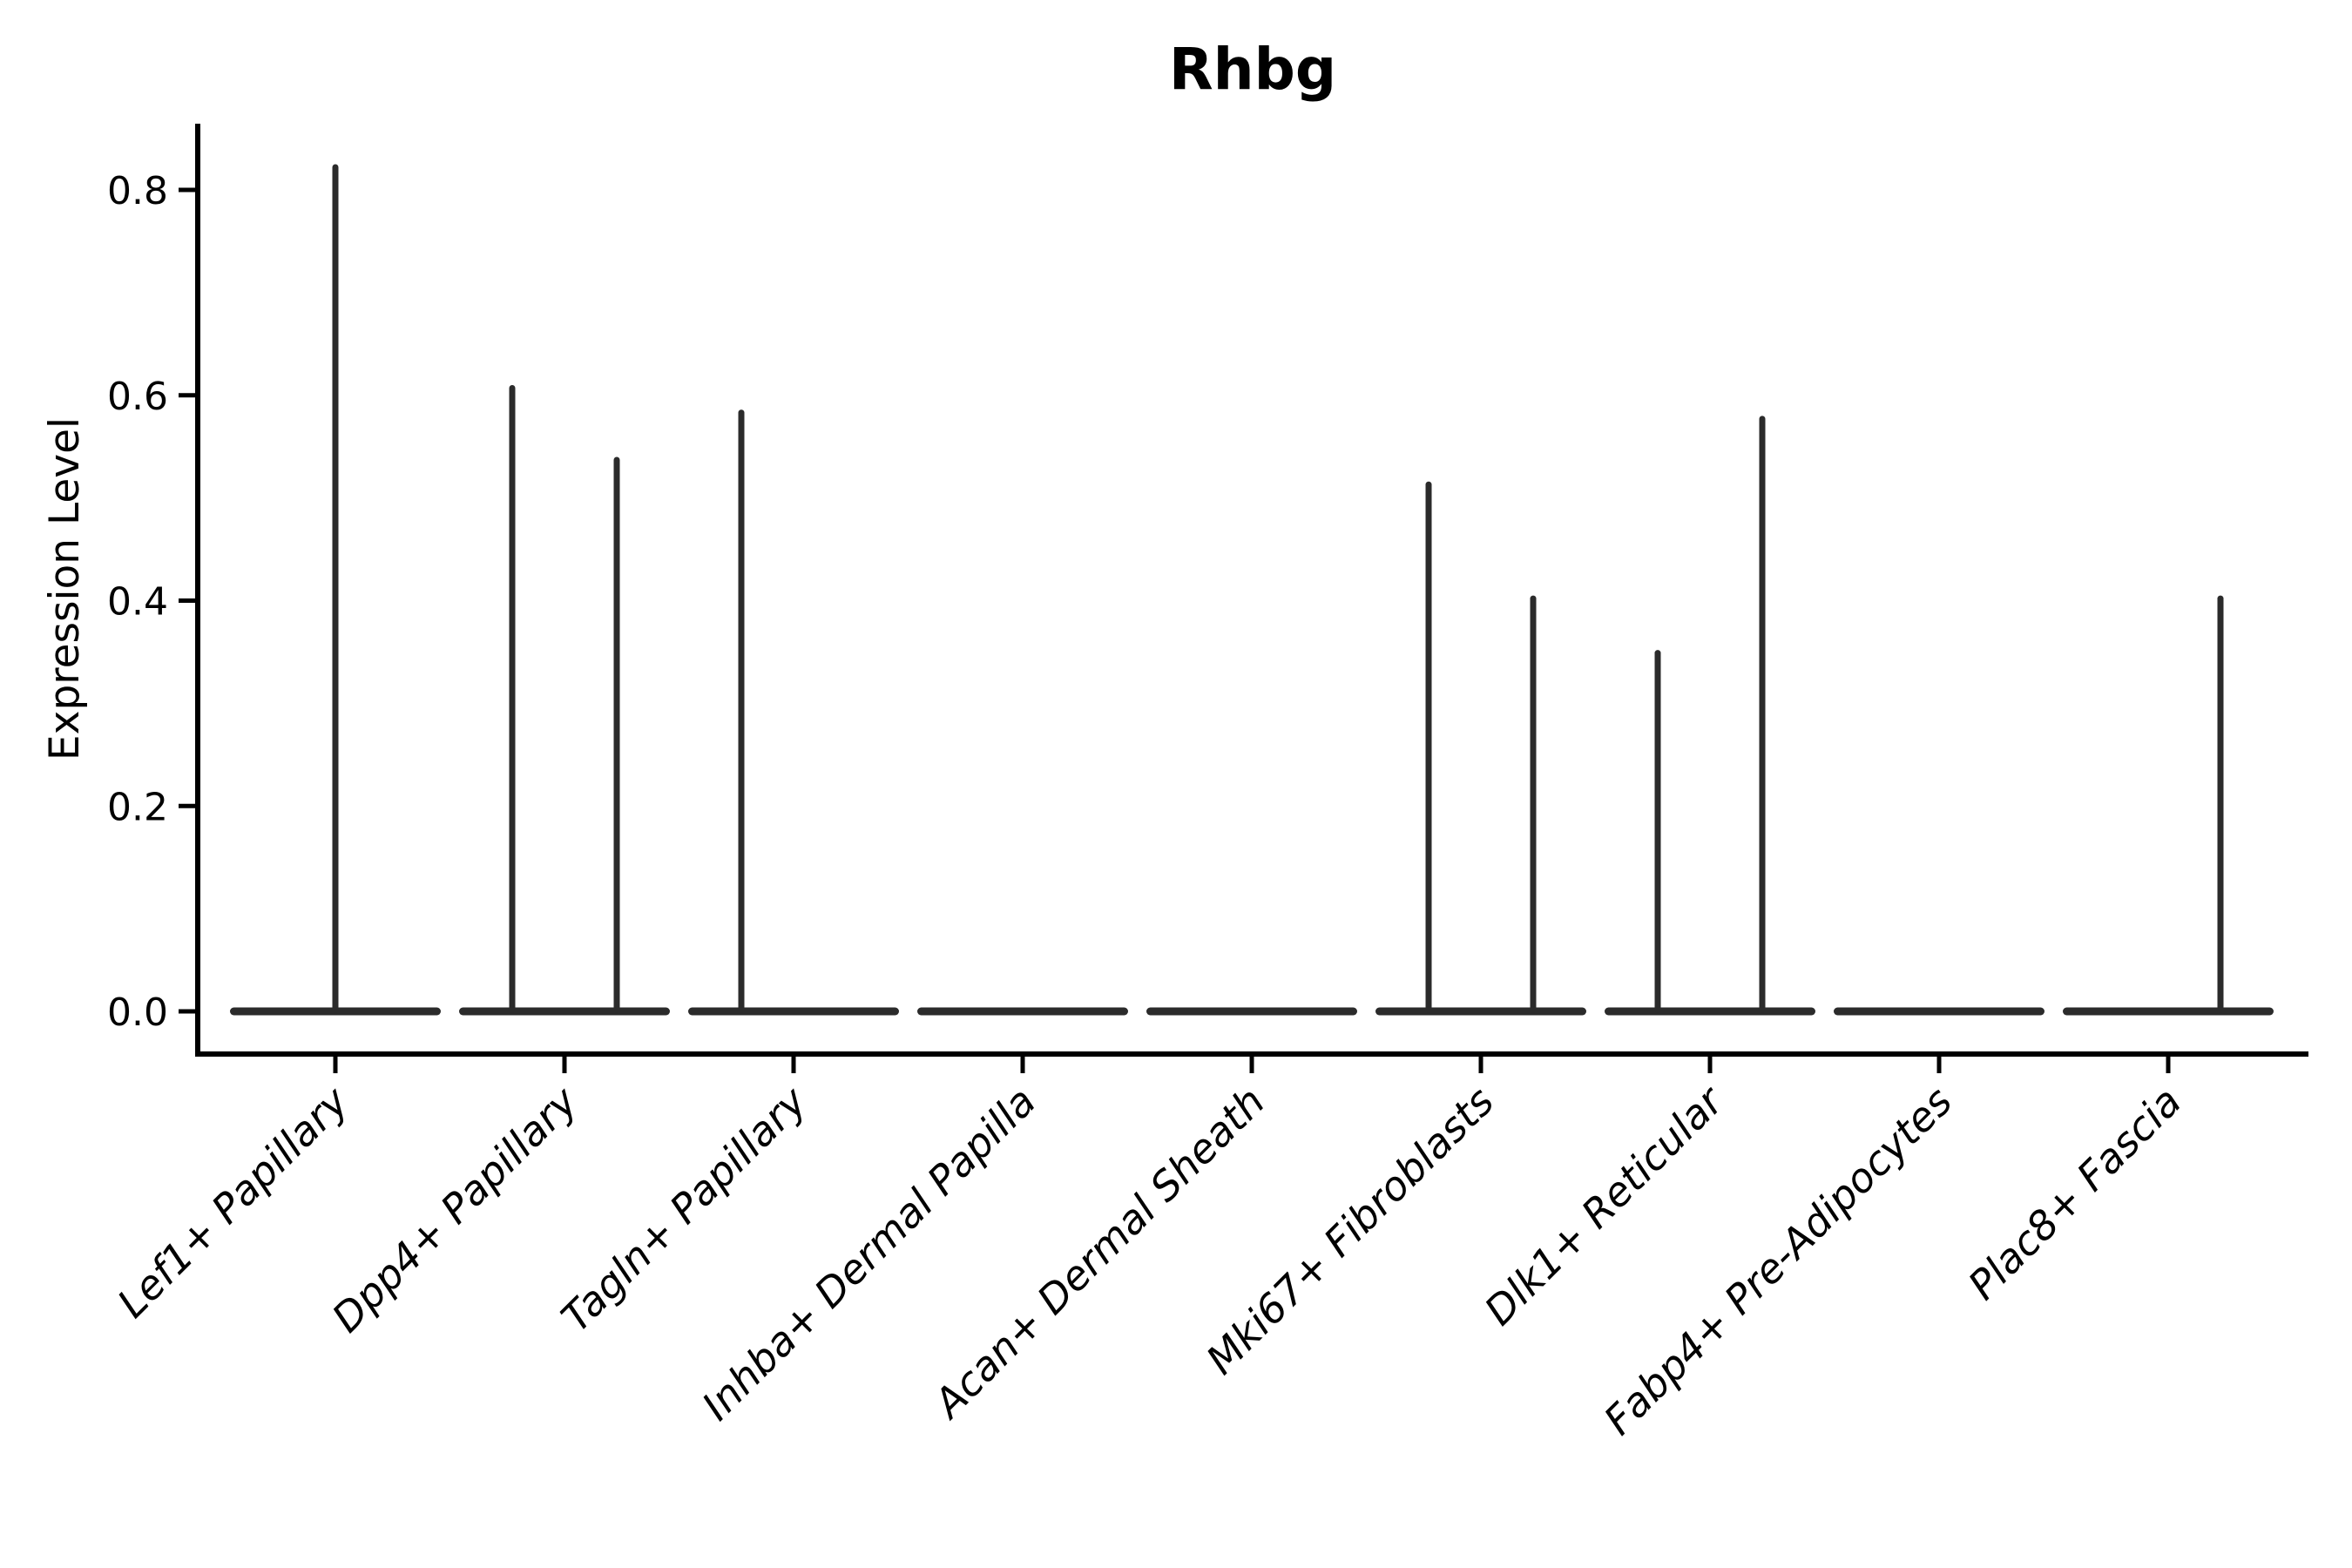 This screenshot has height=1568, width=2352. What do you see at coordinates (137, 807) in the screenshot?
I see `y-tick-label: 0.2` at bounding box center [137, 807].